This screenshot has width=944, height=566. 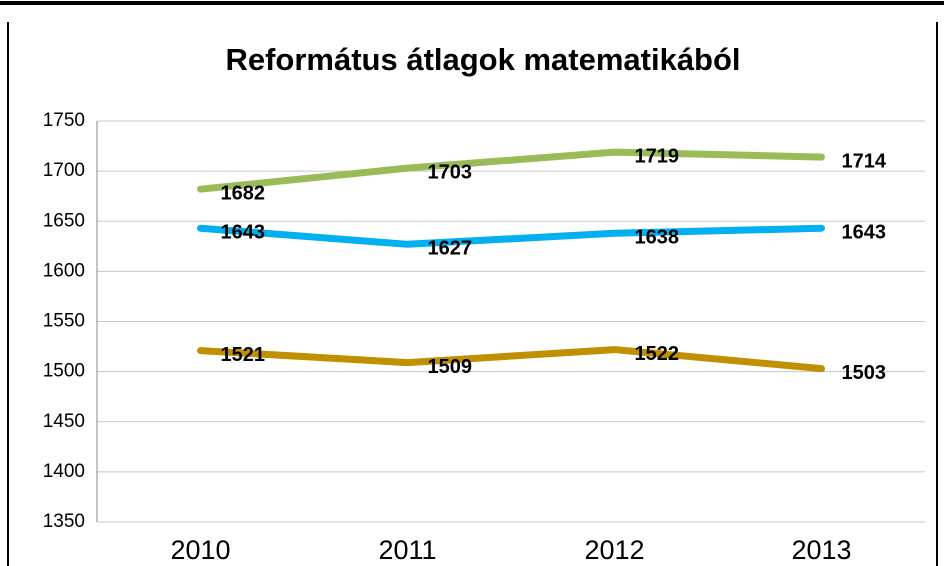 I want to click on data-label: 1509, so click(x=450, y=367).